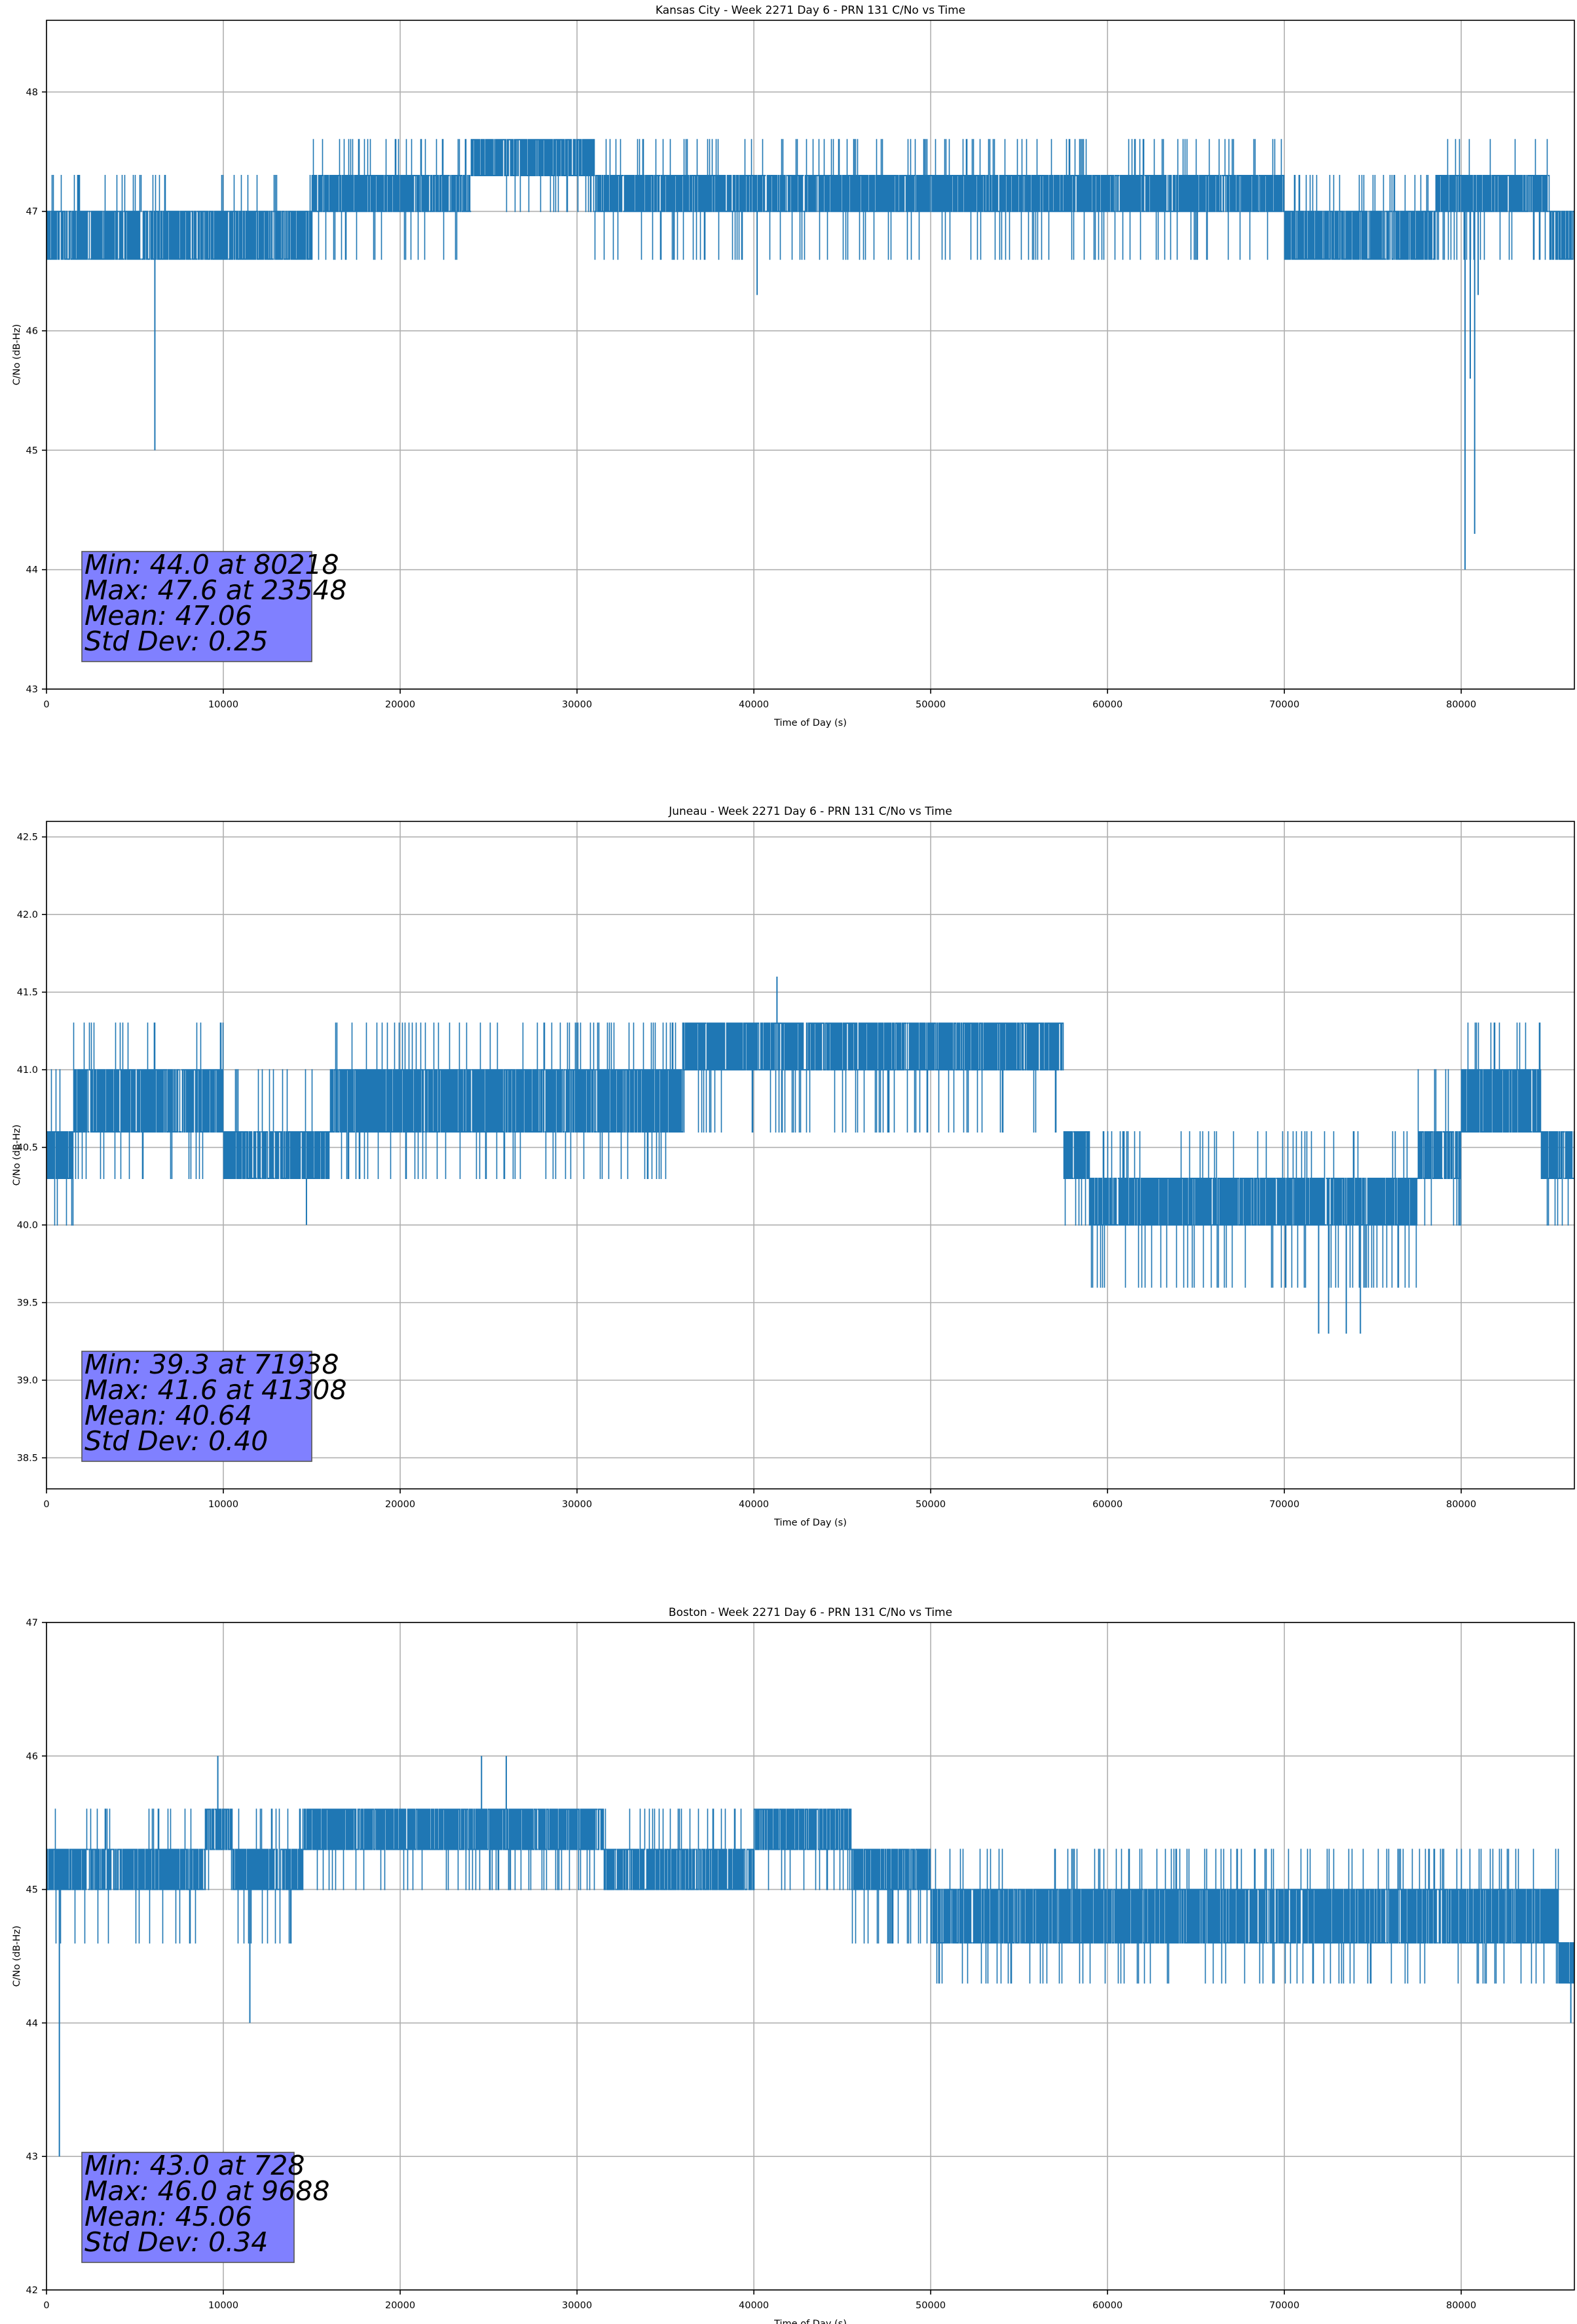 Image resolution: width=1577 pixels, height=2324 pixels. What do you see at coordinates (27, 1381) in the screenshot?
I see `y-tick-label: 39.0` at bounding box center [27, 1381].